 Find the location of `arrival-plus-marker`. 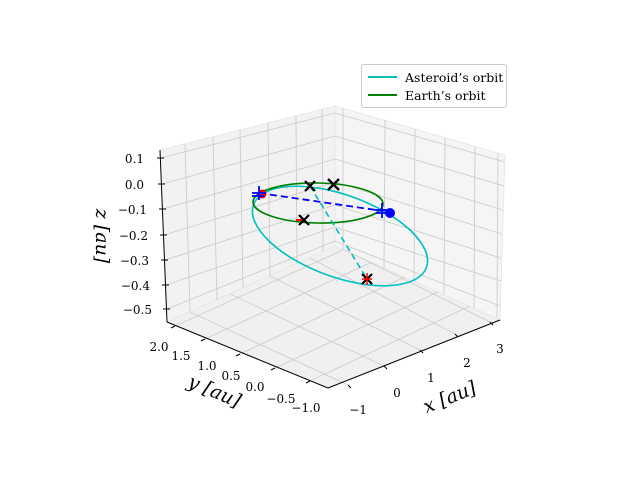

arrival-plus-marker is located at coordinates (382, 210).